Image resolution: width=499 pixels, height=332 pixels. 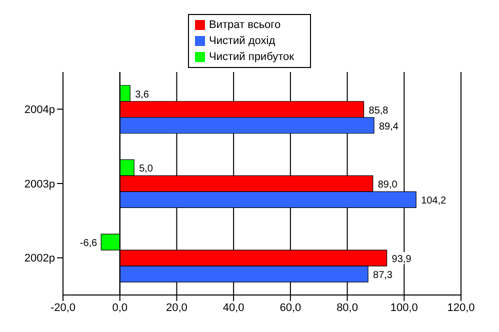 What do you see at coordinates (233, 308) in the screenshot?
I see `x-tick-label: 40,0` at bounding box center [233, 308].